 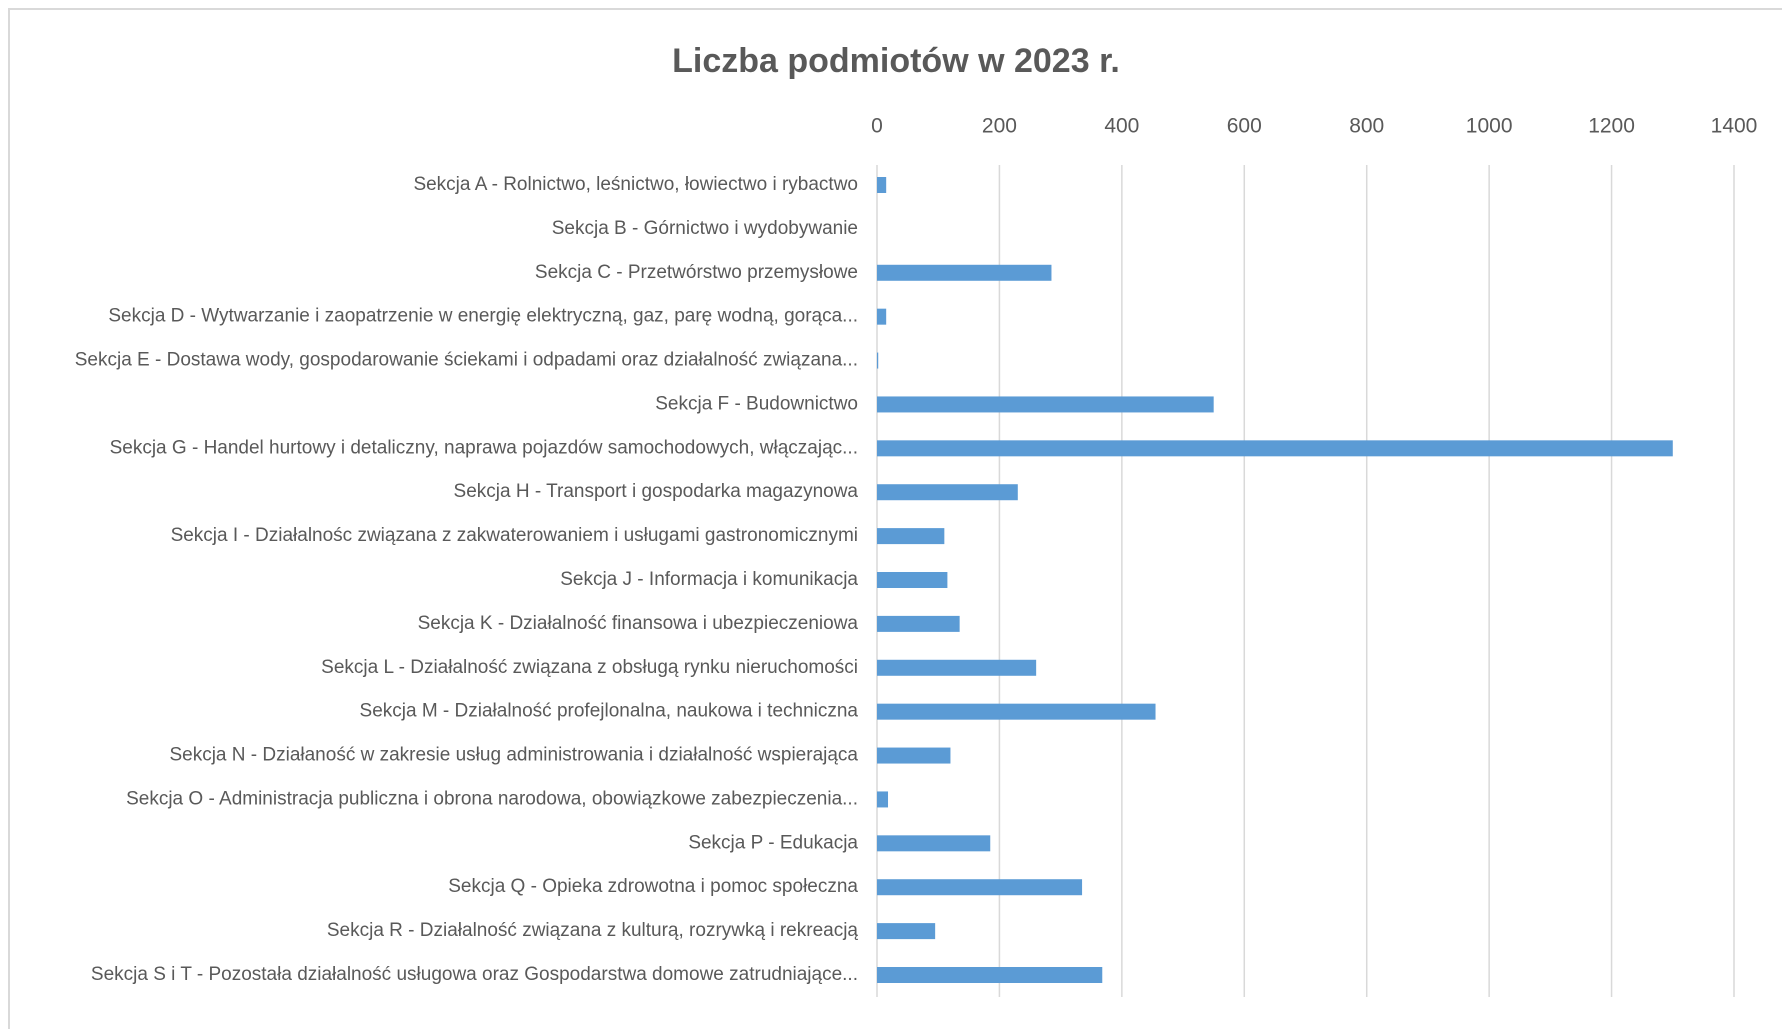 What do you see at coordinates (756, 403) in the screenshot?
I see `y-tick-label: Sekcja F - Budownictwo` at bounding box center [756, 403].